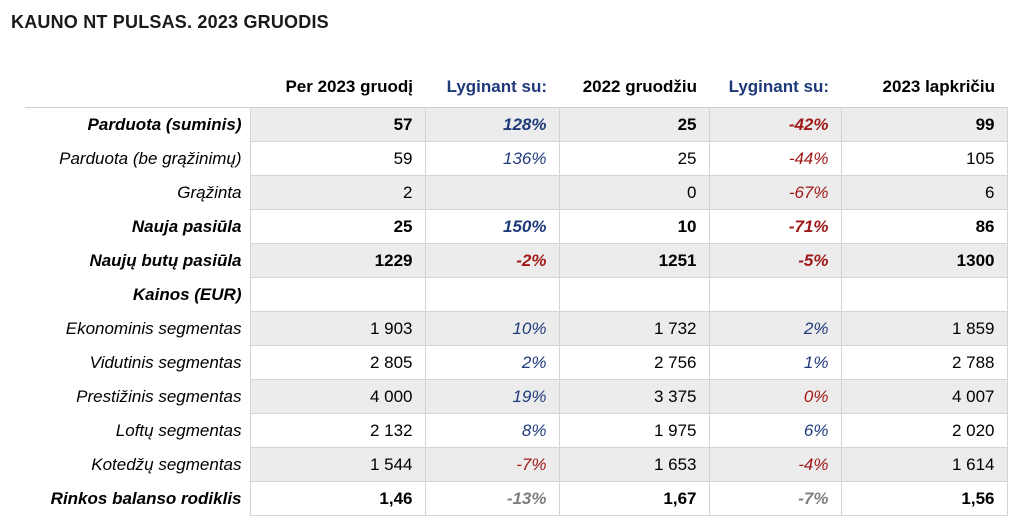 This screenshot has width=1017, height=528. What do you see at coordinates (775, 158) in the screenshot?
I see `change-vs-prev-month-cell: -44%` at bounding box center [775, 158].